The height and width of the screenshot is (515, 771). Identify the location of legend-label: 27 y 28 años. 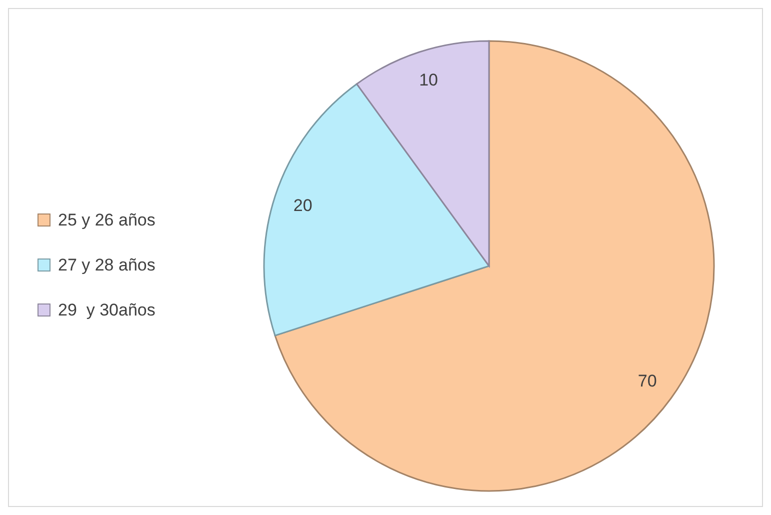
(107, 265).